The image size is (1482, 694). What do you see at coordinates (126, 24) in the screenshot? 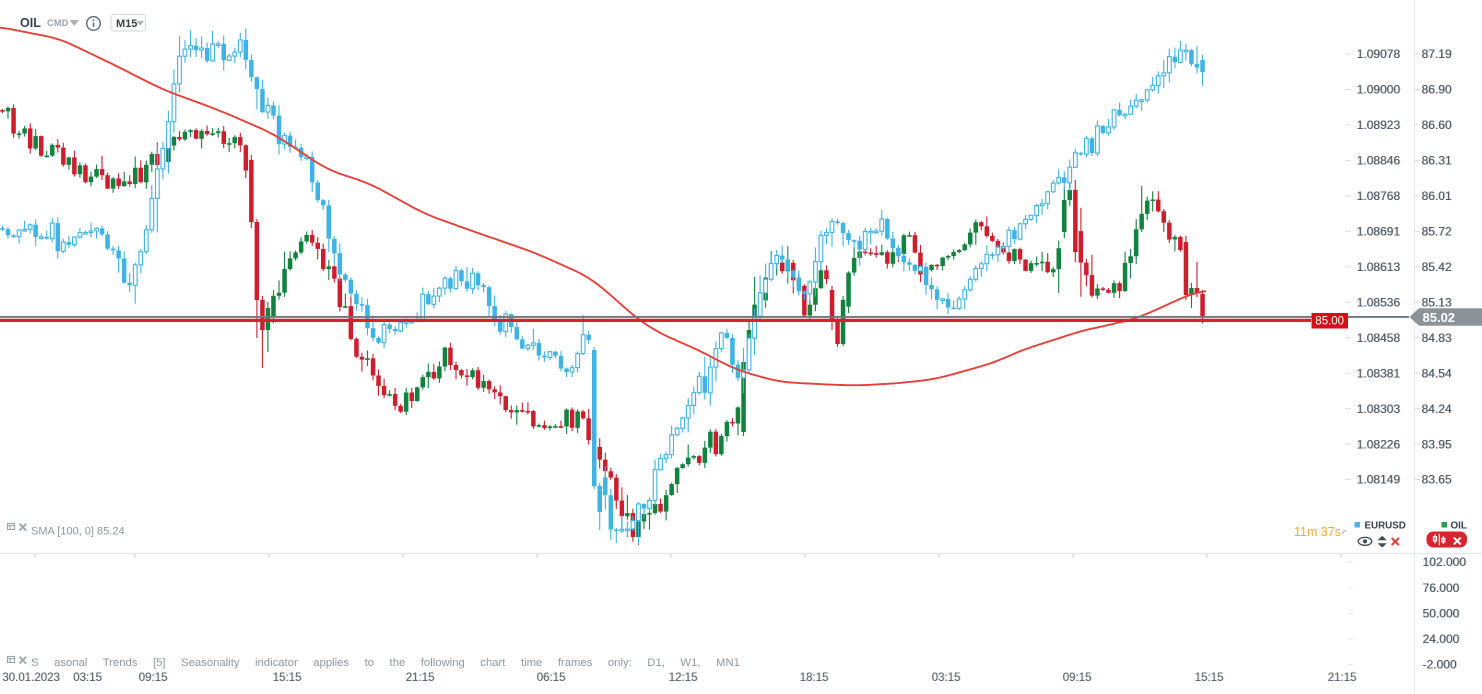
I see `svg-text: M15` at bounding box center [126, 24].